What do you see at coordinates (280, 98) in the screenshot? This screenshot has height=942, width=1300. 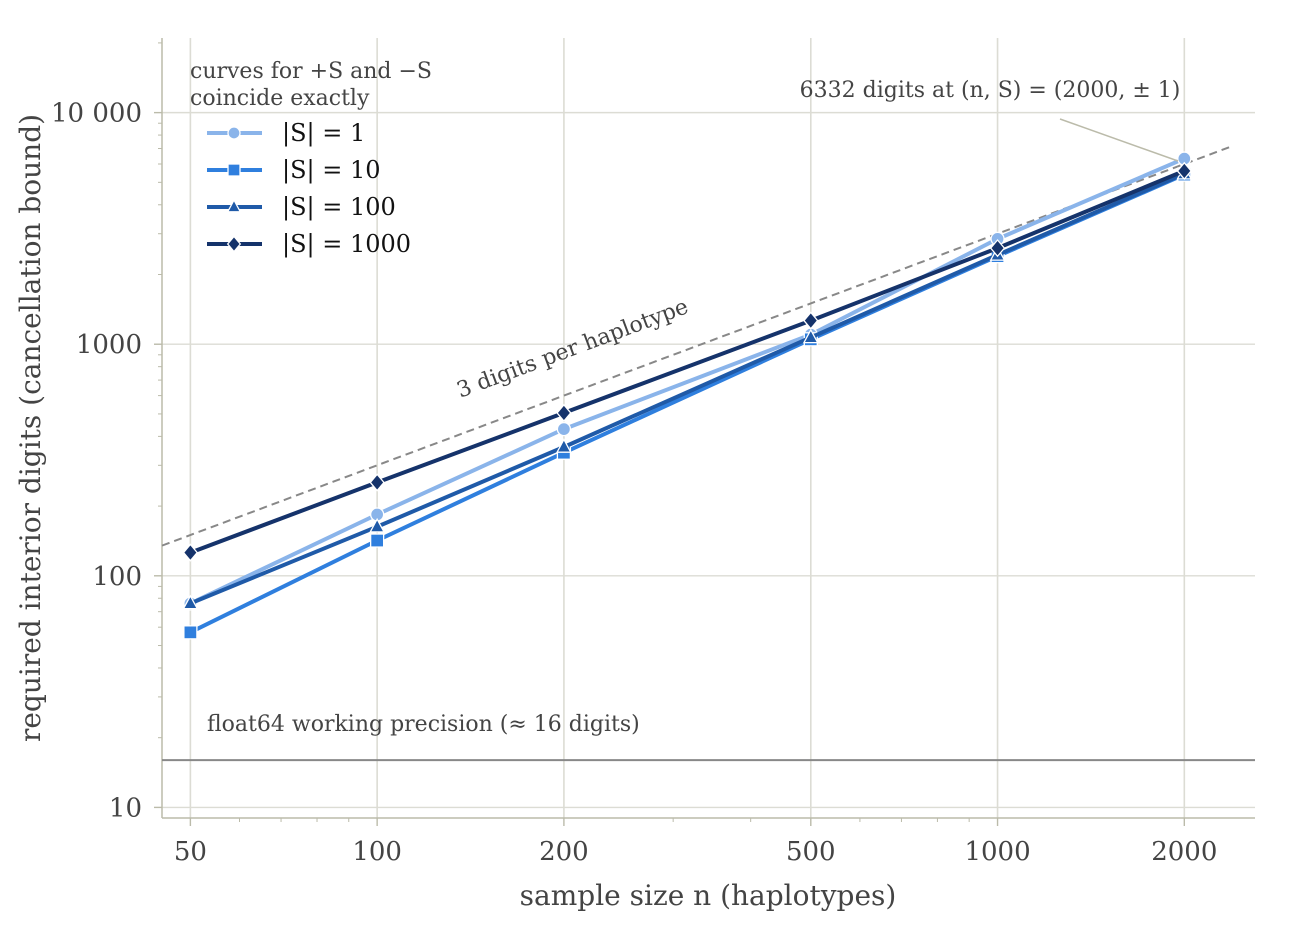 I see `legend-note-line-2: coincide exactly` at bounding box center [280, 98].